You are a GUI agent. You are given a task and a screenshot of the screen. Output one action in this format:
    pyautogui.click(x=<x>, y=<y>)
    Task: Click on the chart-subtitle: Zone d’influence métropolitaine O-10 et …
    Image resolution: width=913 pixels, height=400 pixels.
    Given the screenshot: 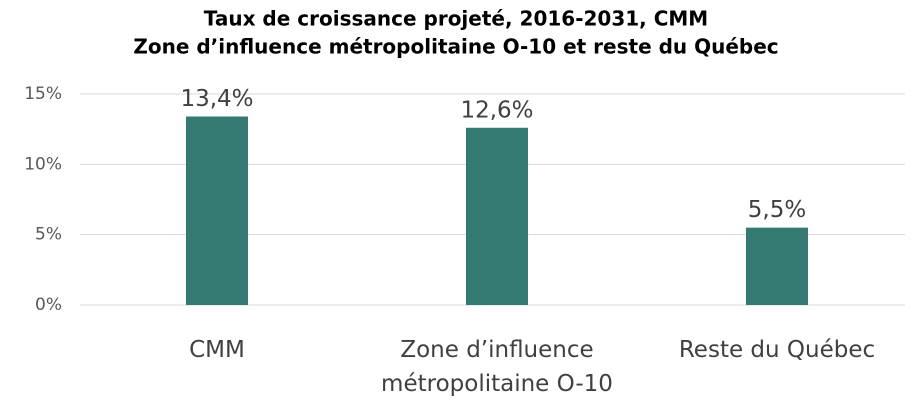 What is the action you would take?
    pyautogui.click(x=455, y=47)
    